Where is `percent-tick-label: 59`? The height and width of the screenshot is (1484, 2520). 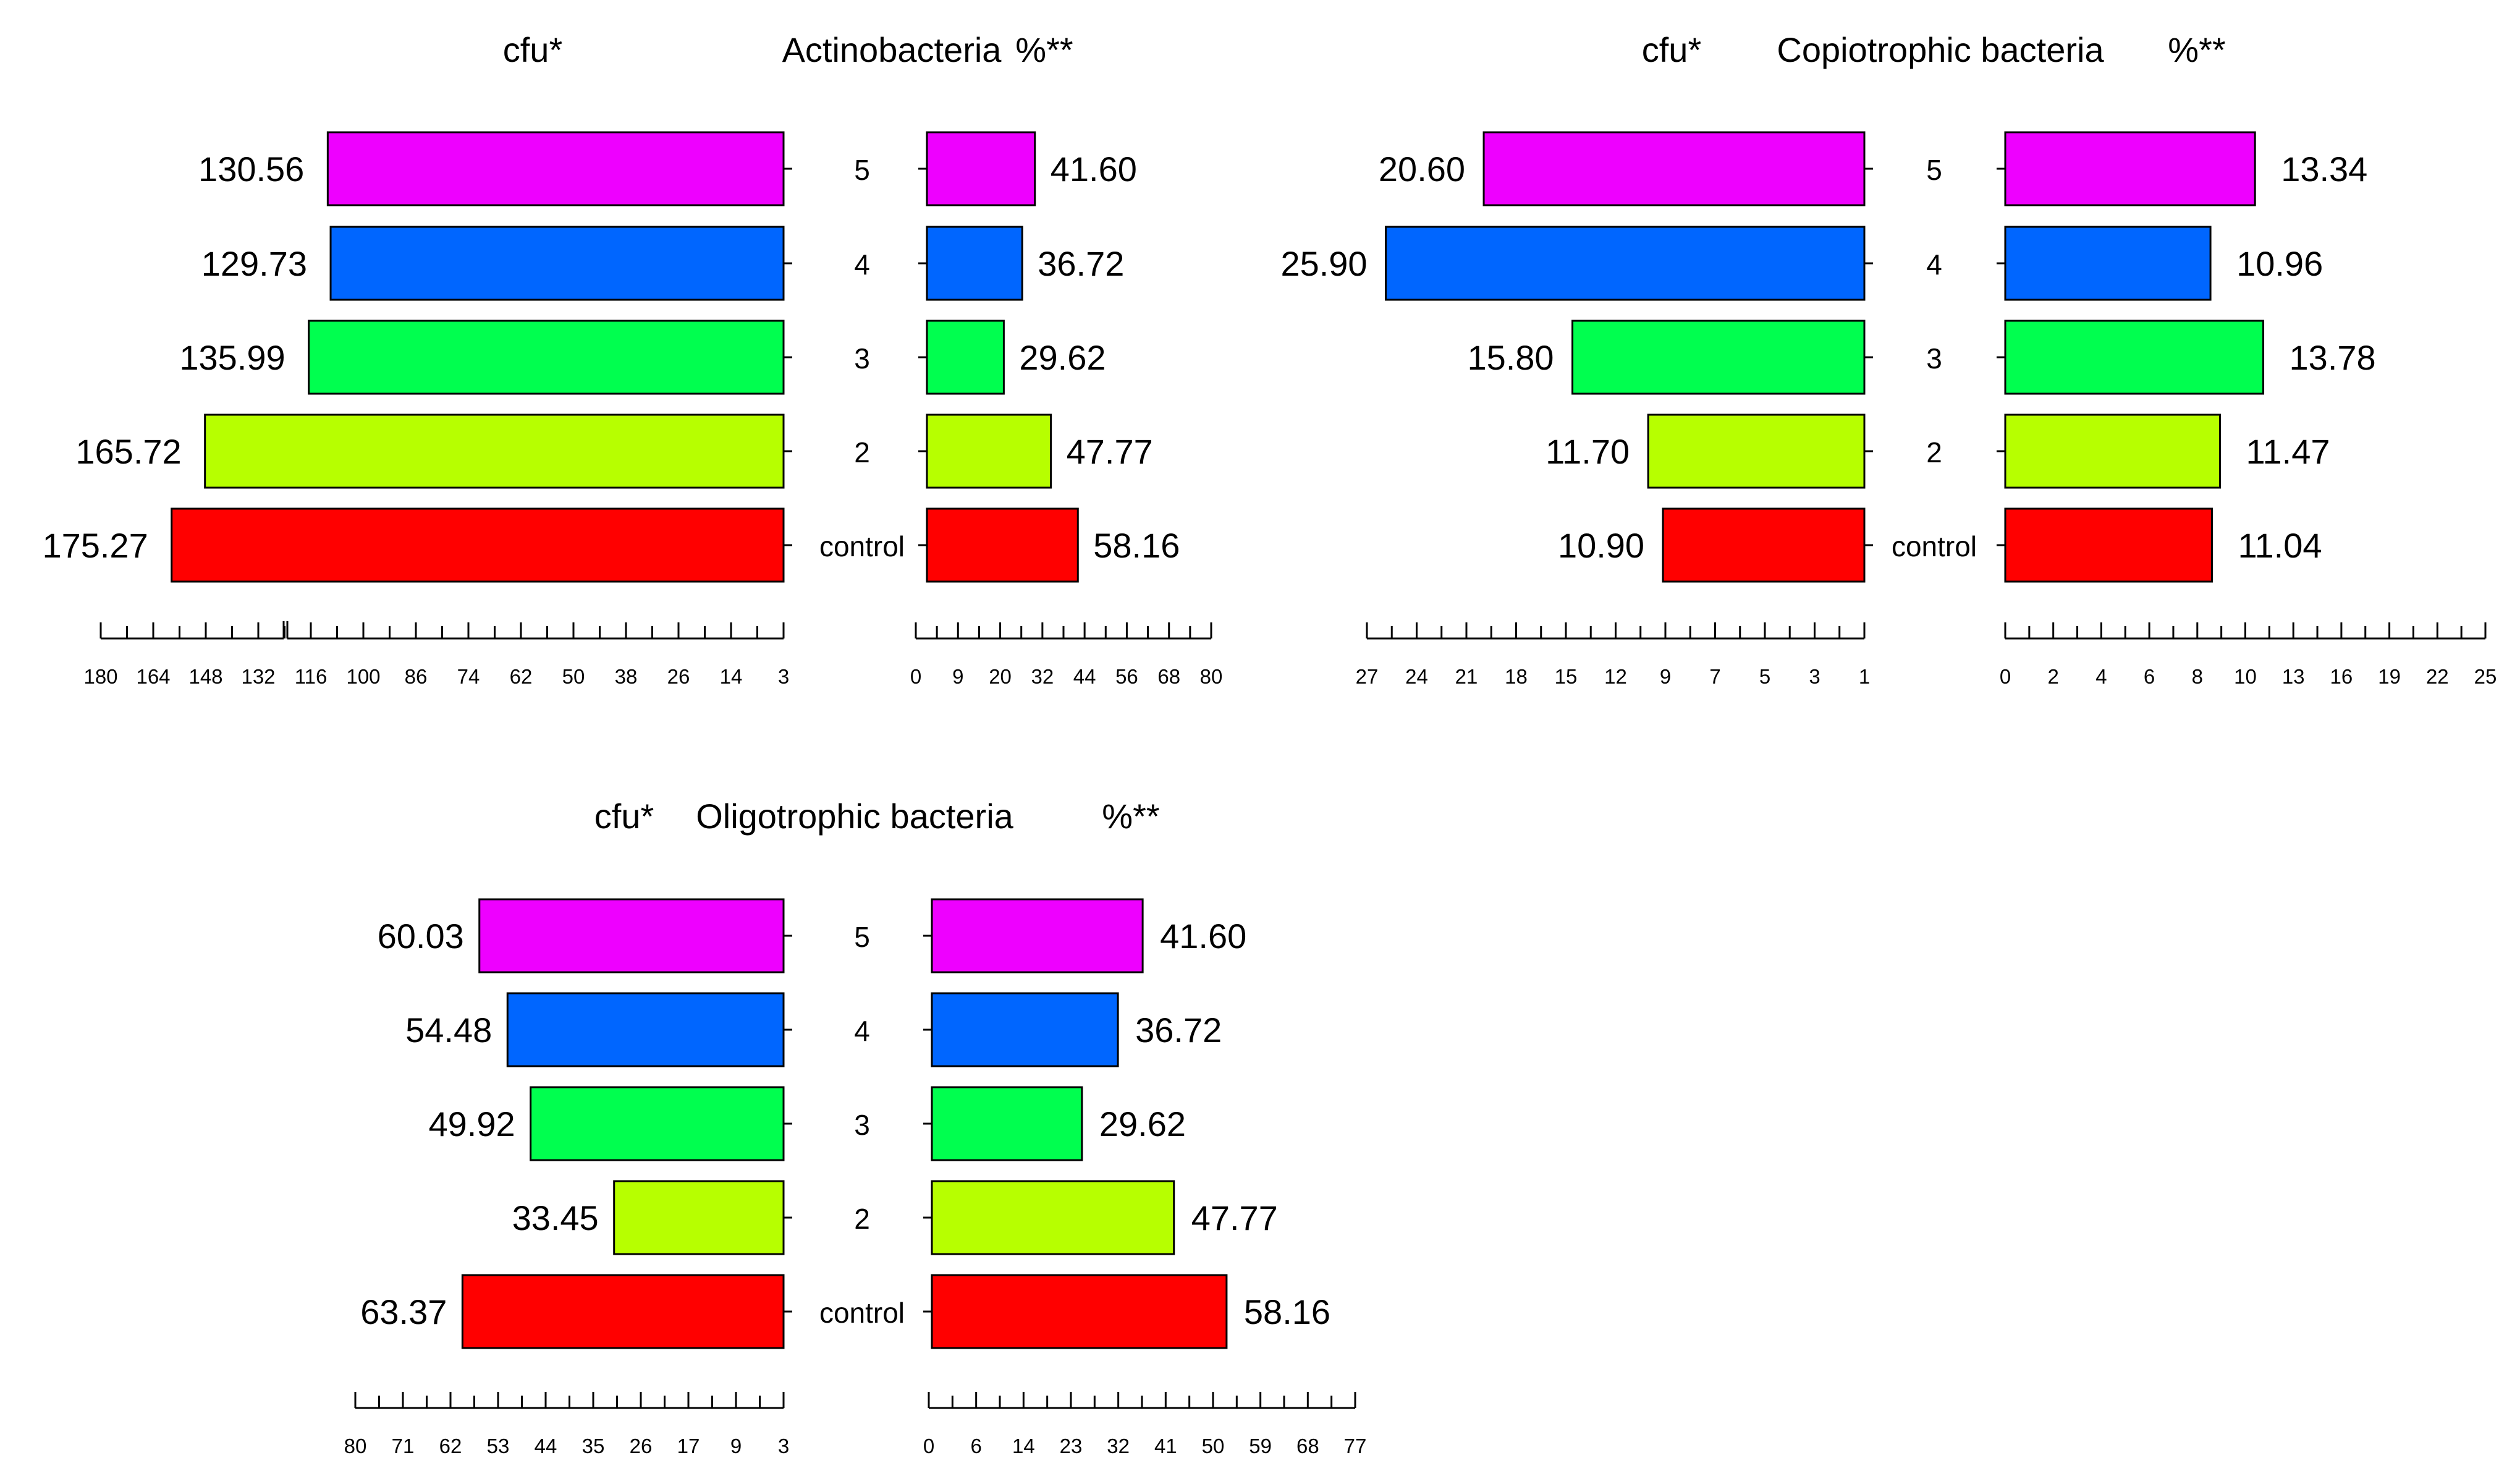 percent-tick-label: 59 is located at coordinates (1260, 1446).